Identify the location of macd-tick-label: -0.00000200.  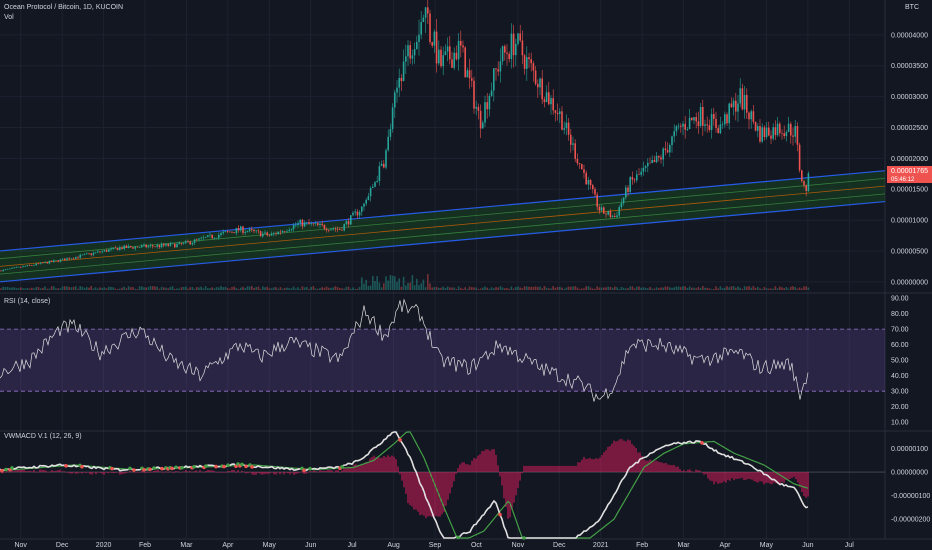
(910, 520).